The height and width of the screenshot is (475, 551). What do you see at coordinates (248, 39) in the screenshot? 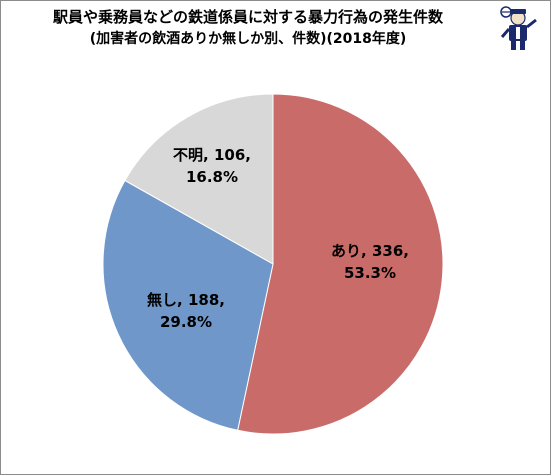
I see `chart-subtitle: (加害者の飲酒ありか無しか別、件数)(2018年度)` at bounding box center [248, 39].